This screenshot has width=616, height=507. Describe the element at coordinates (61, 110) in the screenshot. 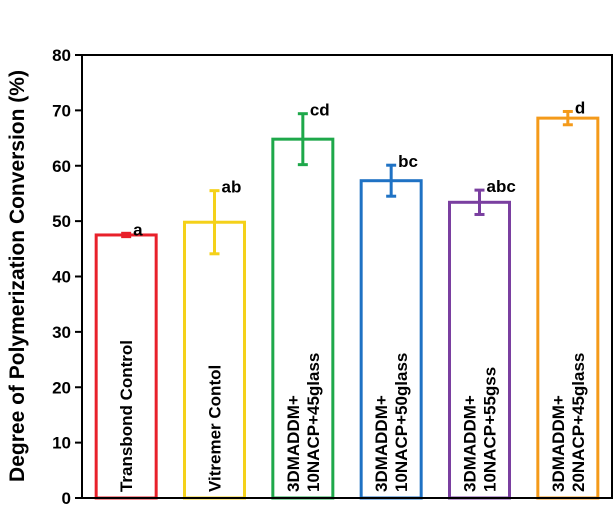

I see `y-tick-label: 70` at that location.